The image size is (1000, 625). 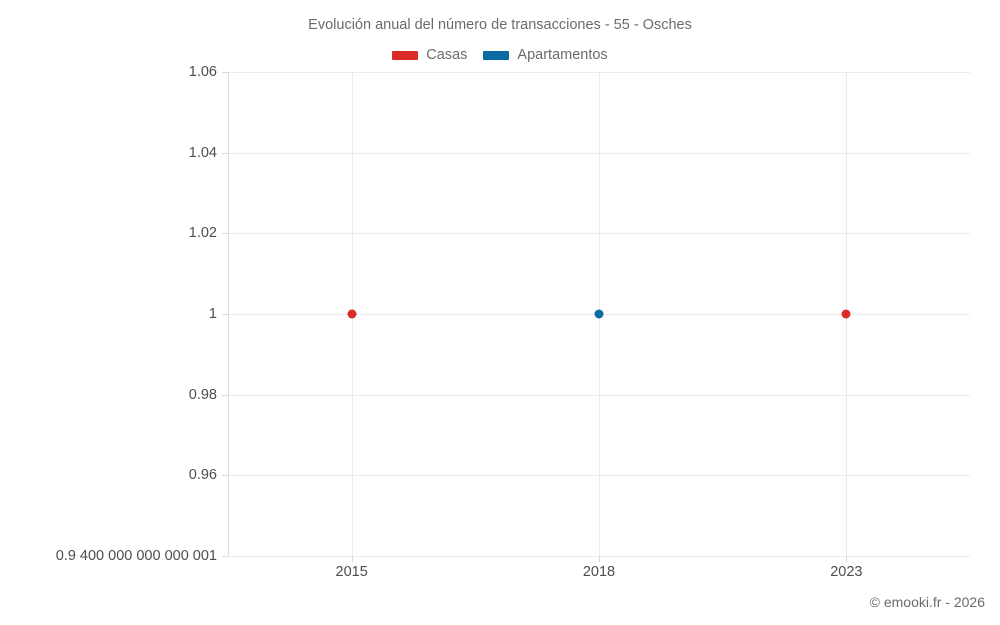 I want to click on footer-credit: © emooki.fr - 2026, so click(x=927, y=602).